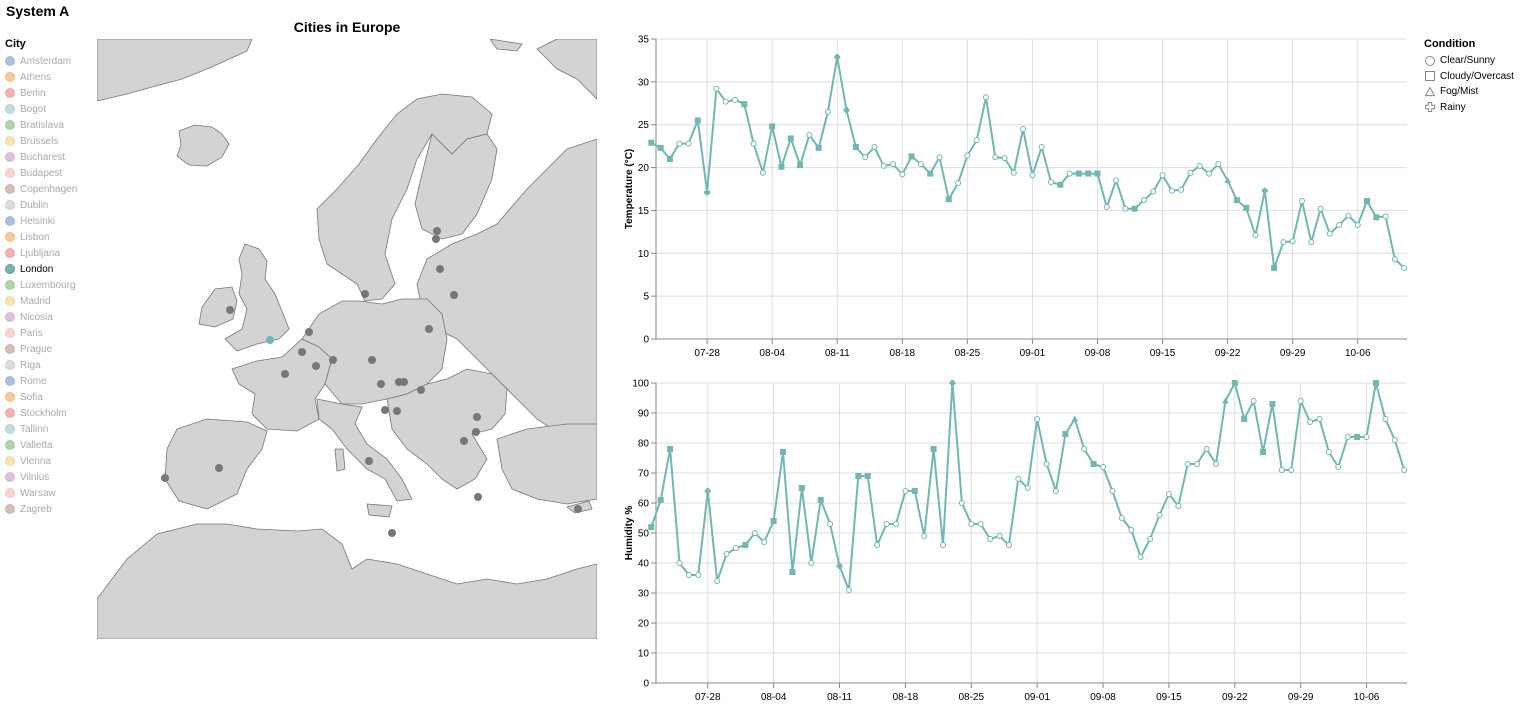 Image resolution: width=1521 pixels, height=706 pixels. I want to click on city-legend-item: Lisbon, so click(41, 237).